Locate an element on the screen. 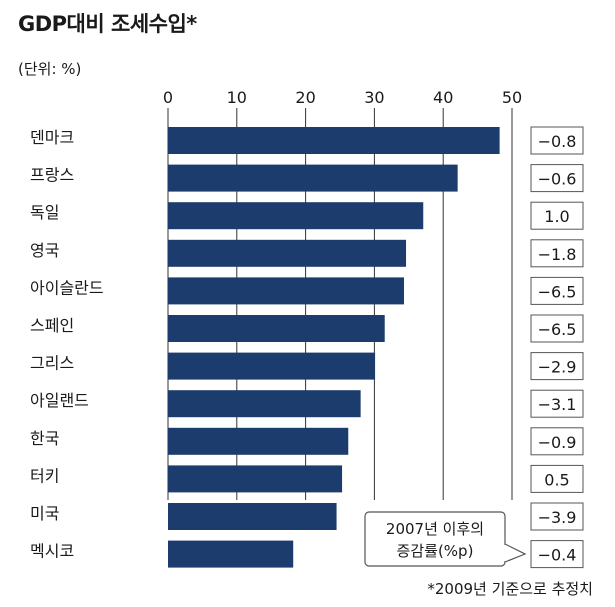 Image resolution: width=615 pixels, height=607 pixels. change-value: −0.8 is located at coordinates (557, 141).